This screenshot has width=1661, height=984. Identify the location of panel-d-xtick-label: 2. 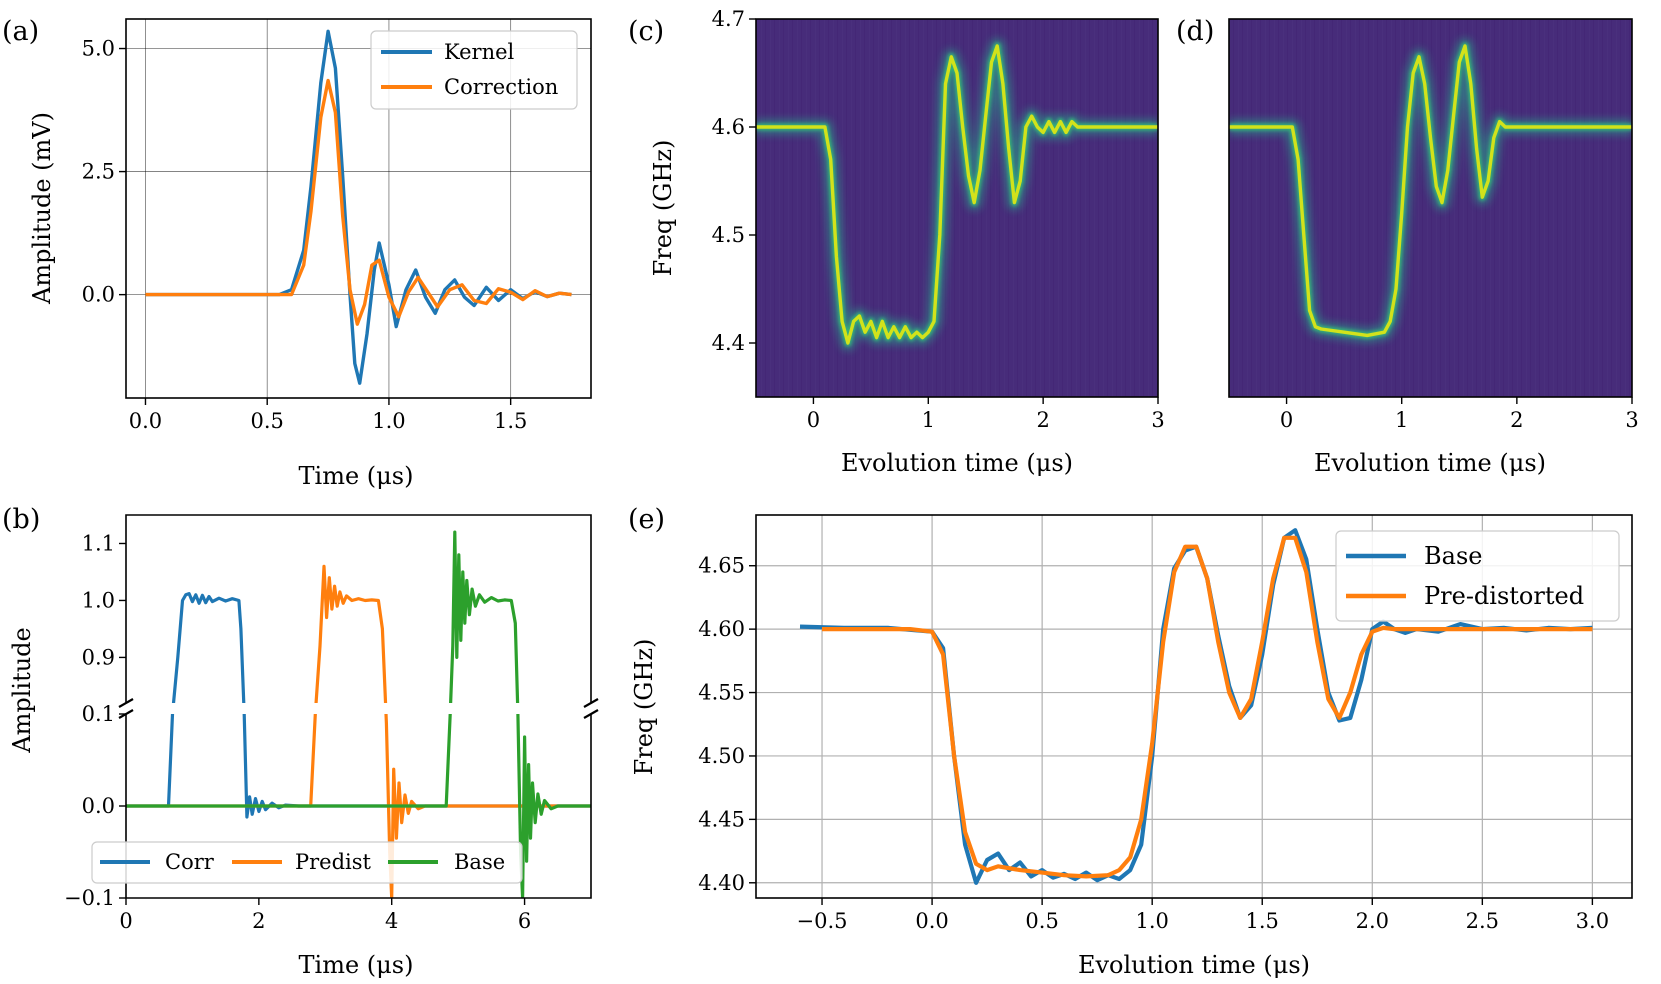
(1516, 420).